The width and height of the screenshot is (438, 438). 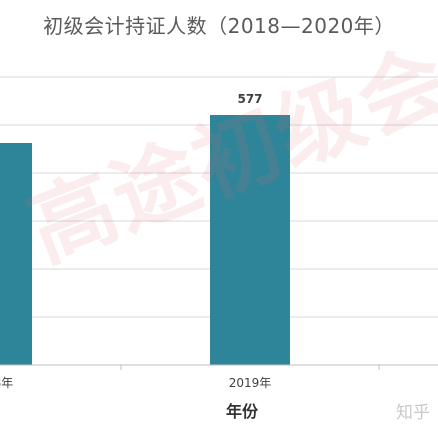 What do you see at coordinates (219, 367) in the screenshot?
I see `x-axis` at bounding box center [219, 367].